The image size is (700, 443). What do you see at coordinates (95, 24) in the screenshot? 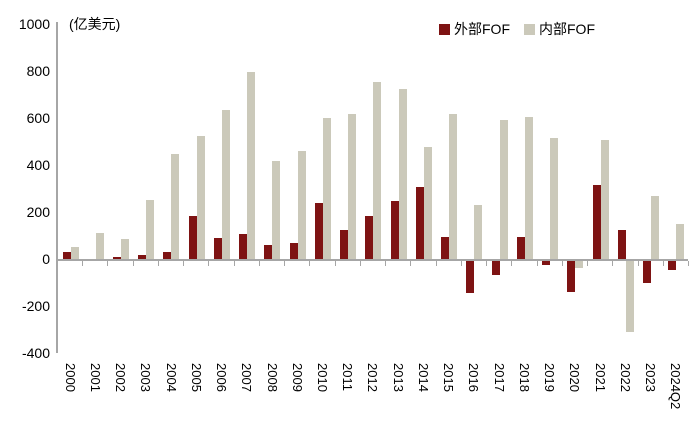
I see `axis-unit-label: (亿美元)` at bounding box center [95, 24].